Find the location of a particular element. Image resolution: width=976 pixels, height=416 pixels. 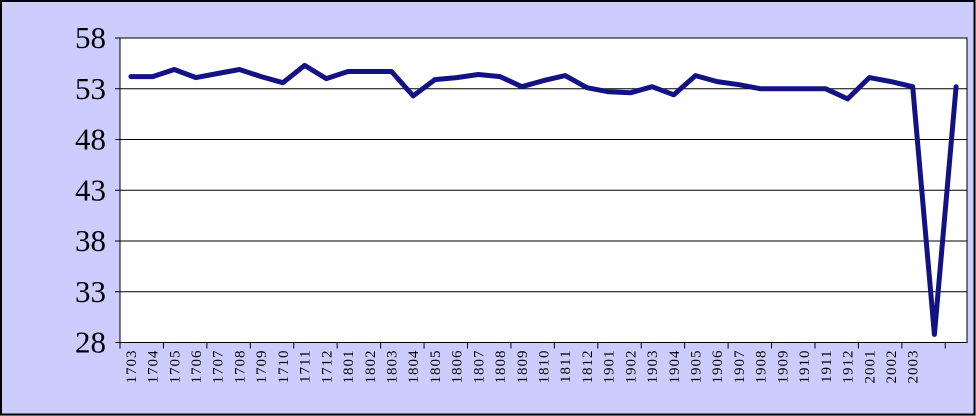

x-axis-label: 1906 is located at coordinates (718, 367).